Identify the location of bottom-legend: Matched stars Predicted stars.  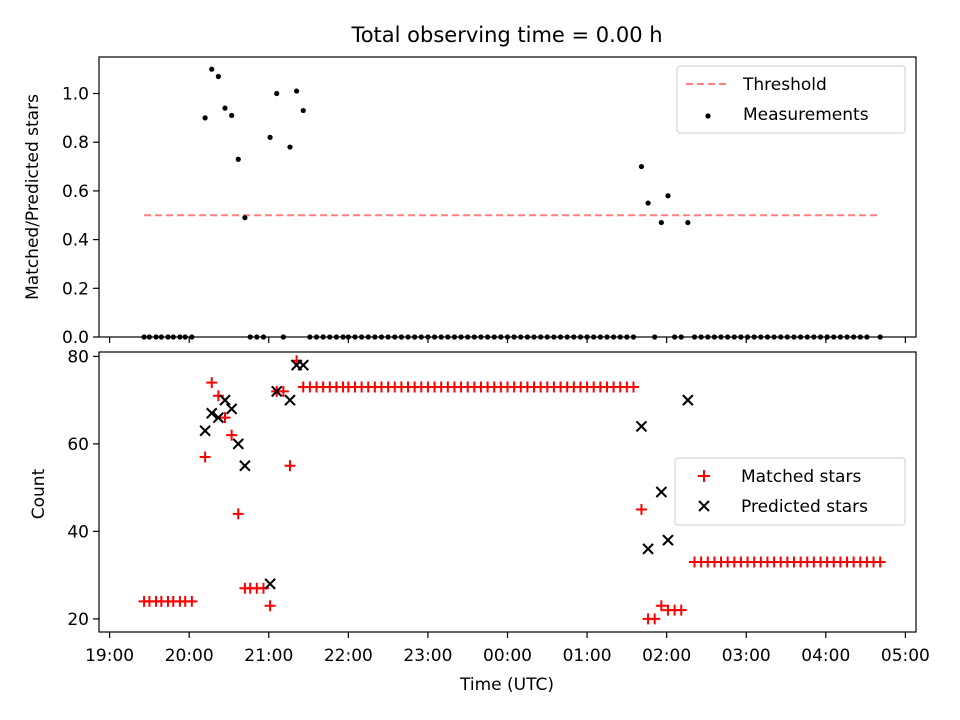
(790, 491).